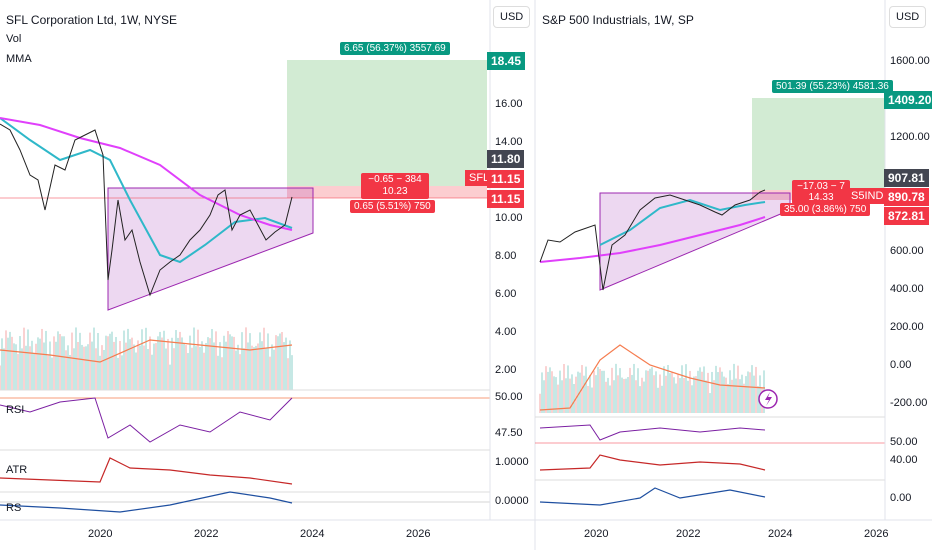 The height and width of the screenshot is (550, 932). Describe the element at coordinates (506, 370) in the screenshot. I see `price-tick: 2.00` at that location.